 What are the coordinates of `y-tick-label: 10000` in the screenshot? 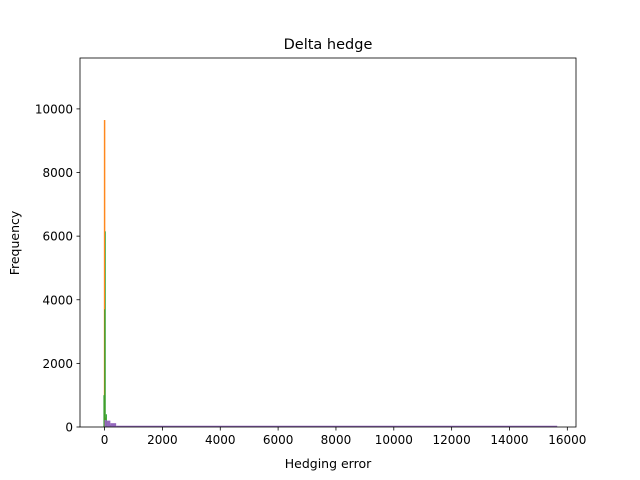 It's located at (54, 109).